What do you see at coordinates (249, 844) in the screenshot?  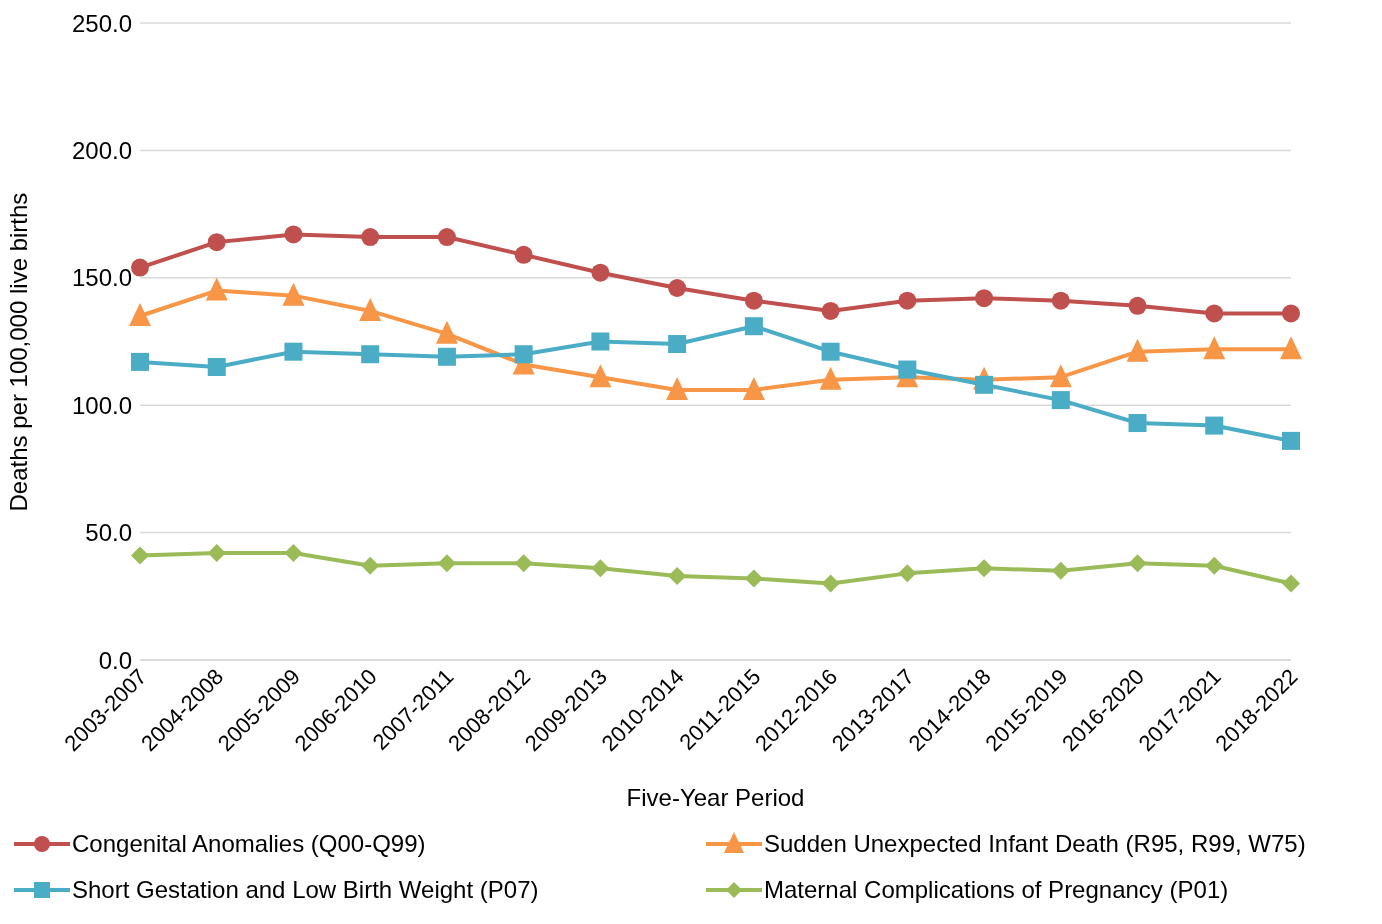 I see `legend-label: Congenital Anomalies (Q00-Q99)` at bounding box center [249, 844].